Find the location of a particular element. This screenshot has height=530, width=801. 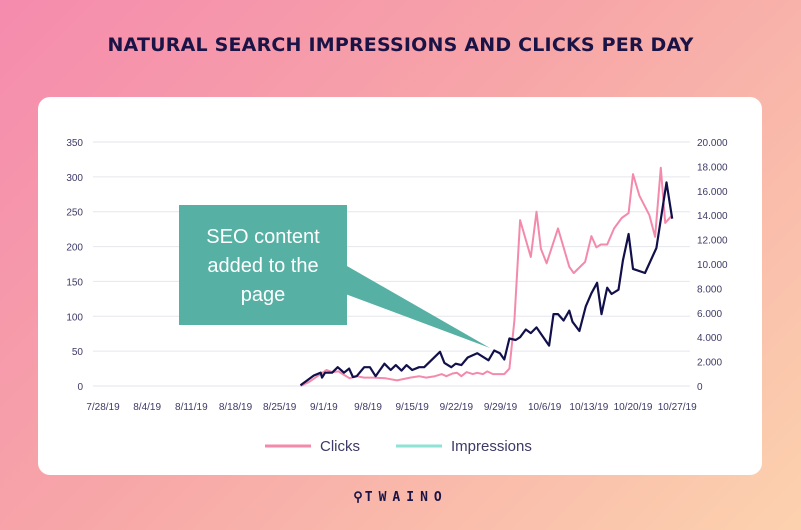

x-tick-label: 10/27/19 is located at coordinates (677, 407).